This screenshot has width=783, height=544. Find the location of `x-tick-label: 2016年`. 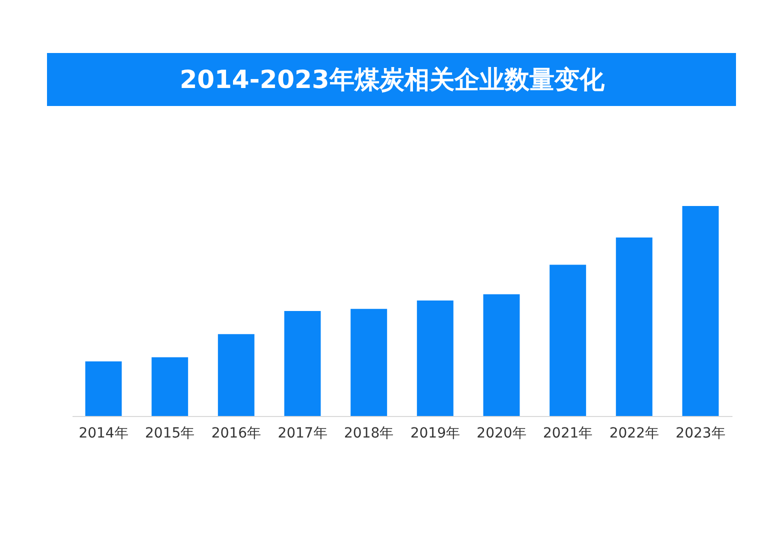

x-tick-label: 2016年 is located at coordinates (236, 434).